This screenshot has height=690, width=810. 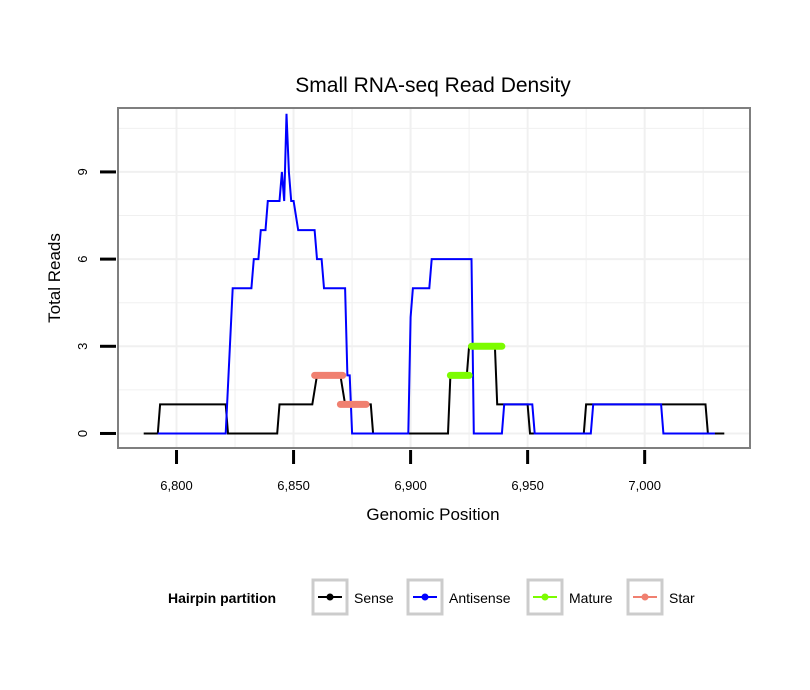 I want to click on x-axis-title: Genomic Position, so click(x=432, y=514).